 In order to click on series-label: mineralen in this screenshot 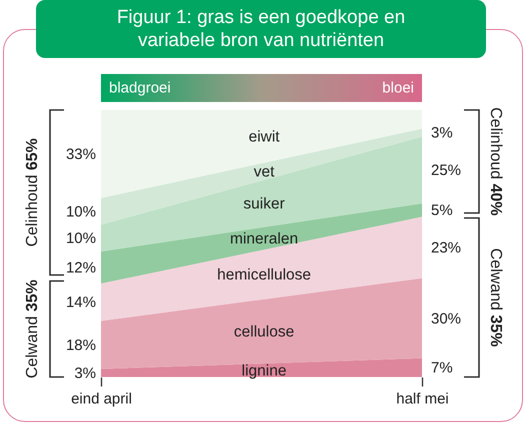, I will do `click(264, 239)`.